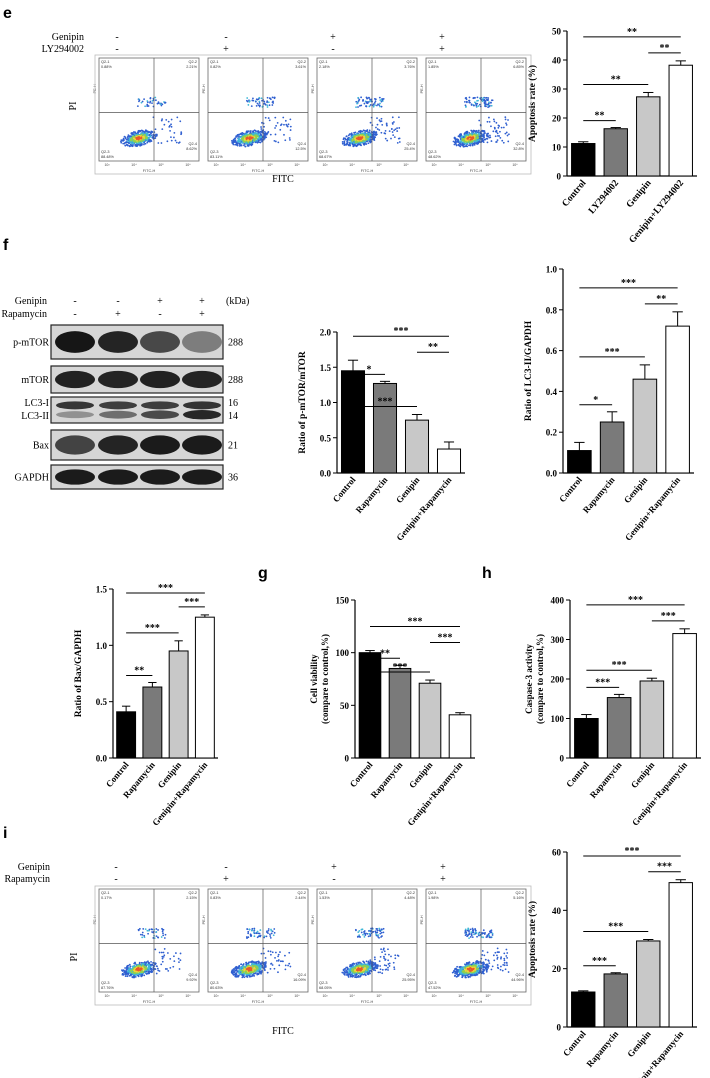 The height and width of the screenshot is (1078, 710). I want to click on y-tick-label: 50, so click(345, 706).